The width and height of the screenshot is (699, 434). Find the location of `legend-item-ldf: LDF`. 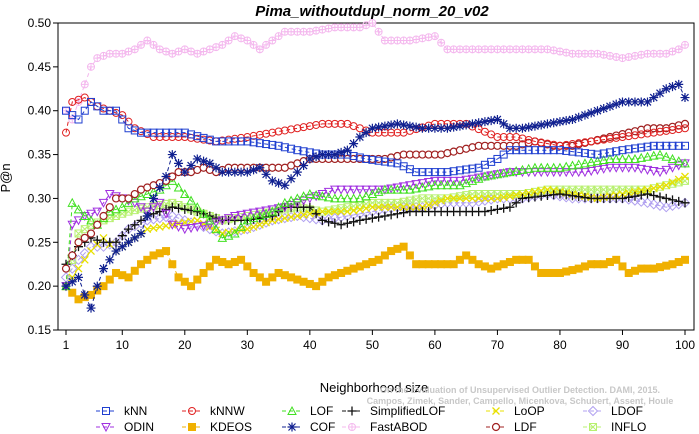

legend-item-ldf: LDF is located at coordinates (511, 427).